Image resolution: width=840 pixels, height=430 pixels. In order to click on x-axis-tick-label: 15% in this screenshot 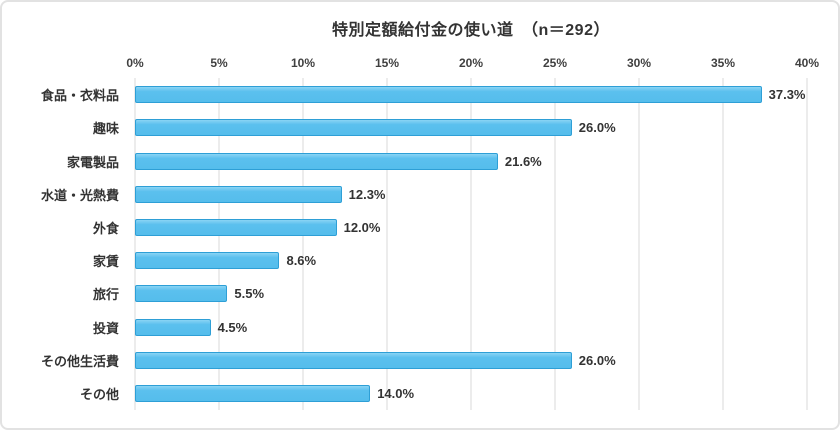, I will do `click(387, 63)`.